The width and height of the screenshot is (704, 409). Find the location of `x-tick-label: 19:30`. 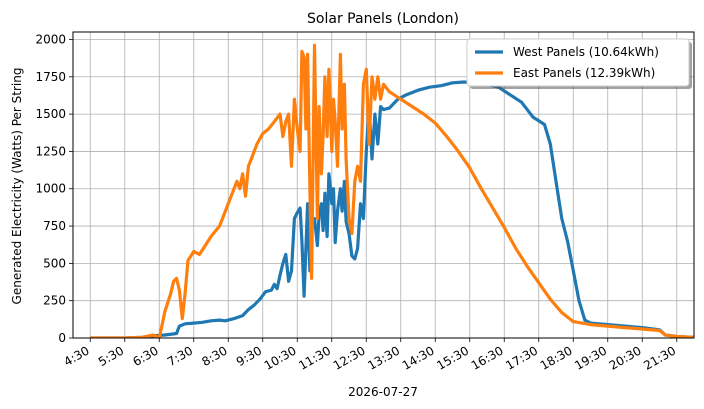

x-tick-label: 19:30 is located at coordinates (590, 357).